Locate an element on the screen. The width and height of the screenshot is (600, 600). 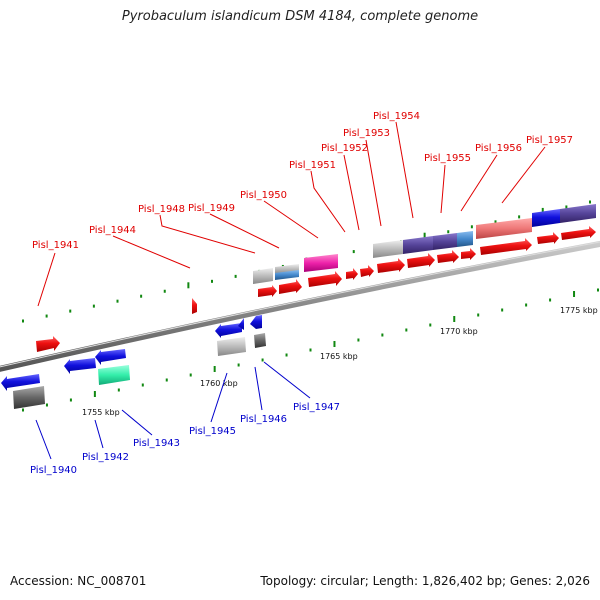
leader-pisl-1946 is located at coordinates (258, 388).